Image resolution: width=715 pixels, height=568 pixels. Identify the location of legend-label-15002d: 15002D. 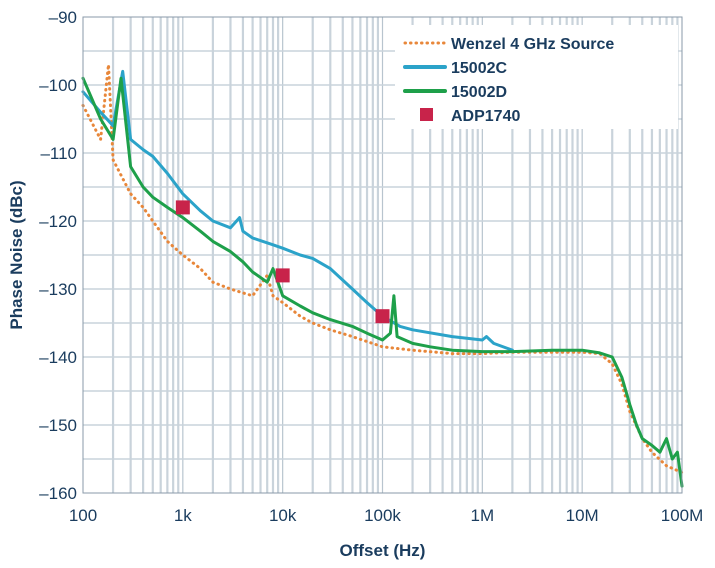
(479, 92).